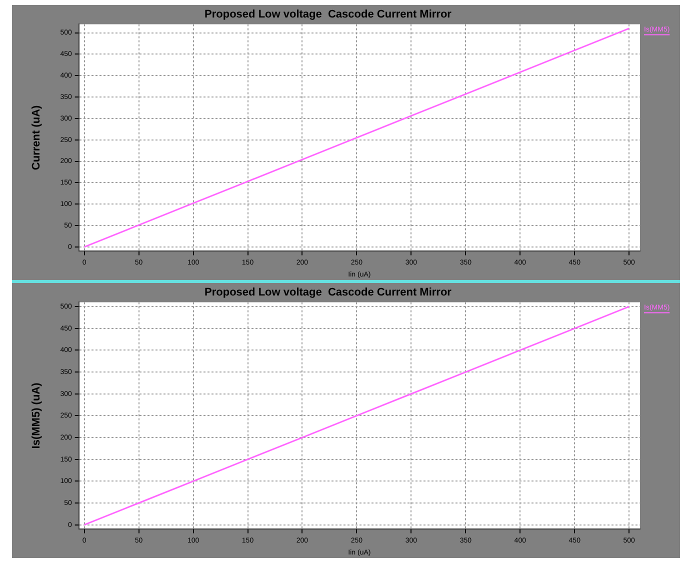 This screenshot has height=563, width=682. What do you see at coordinates (36, 415) in the screenshot?
I see `y-axis-title: Is(MM5) (uA)` at bounding box center [36, 415].